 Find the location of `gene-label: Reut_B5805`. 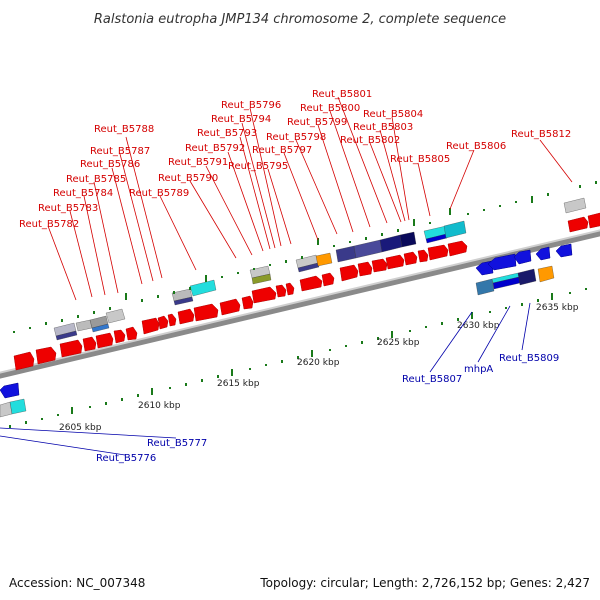

gene-label: Reut_B5805 is located at coordinates (420, 159).